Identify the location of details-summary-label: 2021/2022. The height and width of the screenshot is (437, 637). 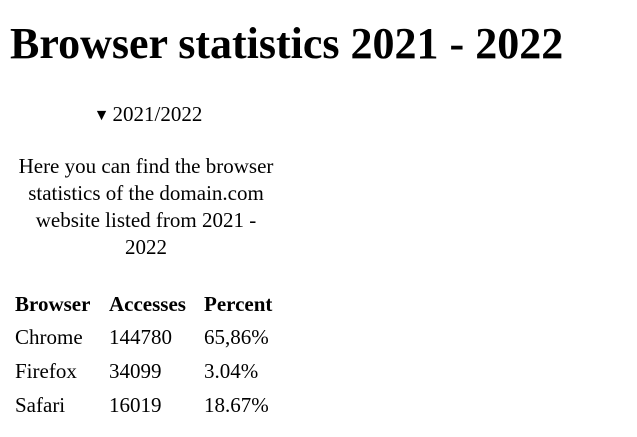
(157, 114).